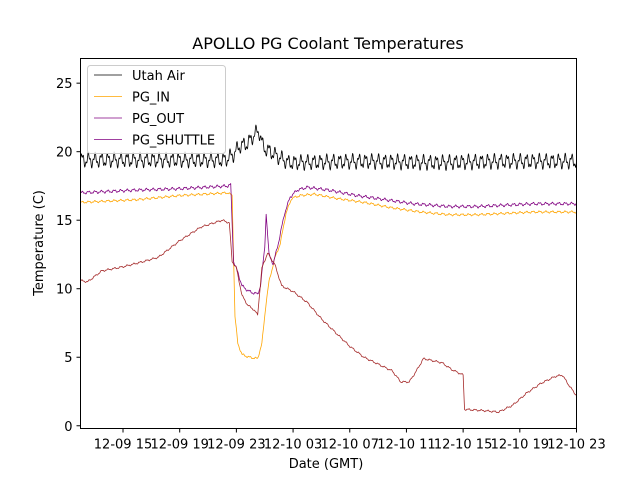 The width and height of the screenshot is (640, 480). I want to click on x-tick-label: 12-10 23, so click(576, 445).